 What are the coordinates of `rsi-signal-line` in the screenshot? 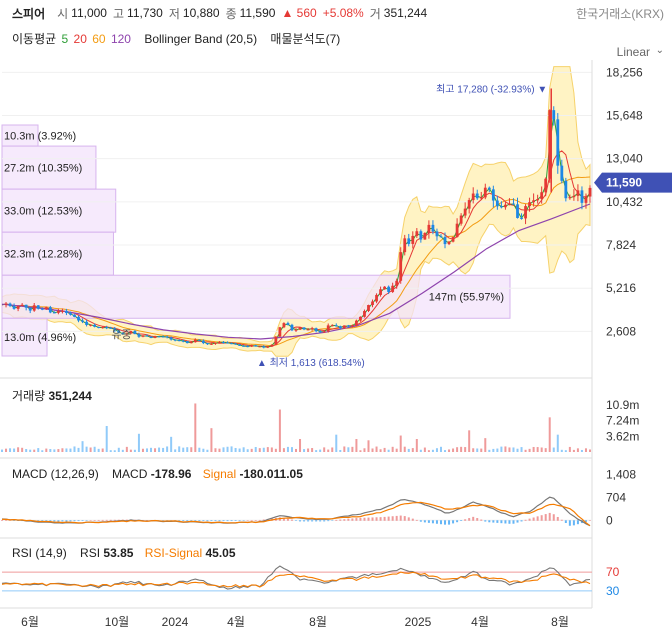 It's located at (296, 579).